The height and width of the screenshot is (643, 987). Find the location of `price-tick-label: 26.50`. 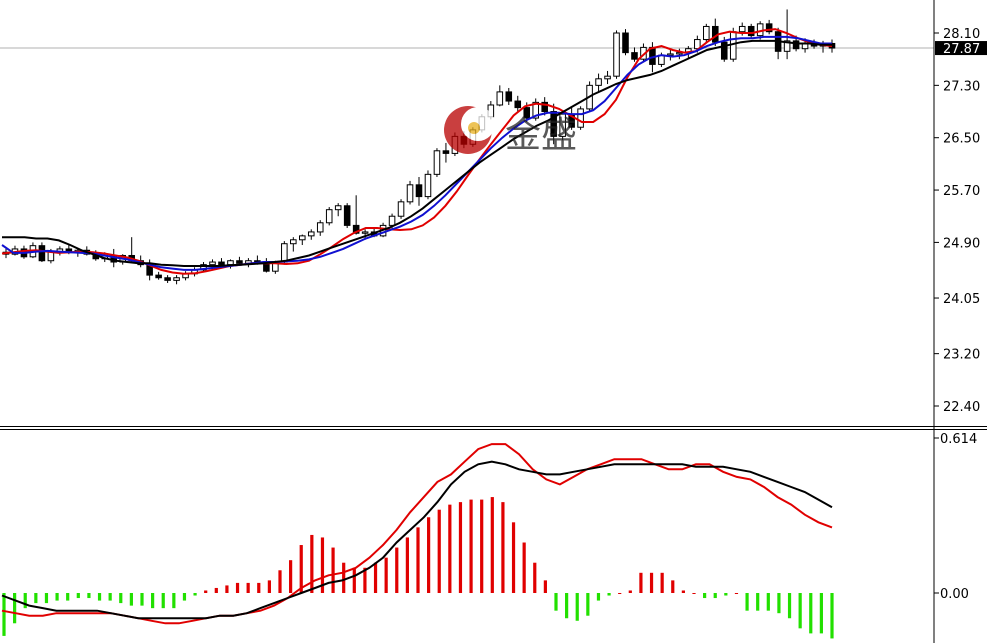

price-tick-label: 26.50 is located at coordinates (961, 139).